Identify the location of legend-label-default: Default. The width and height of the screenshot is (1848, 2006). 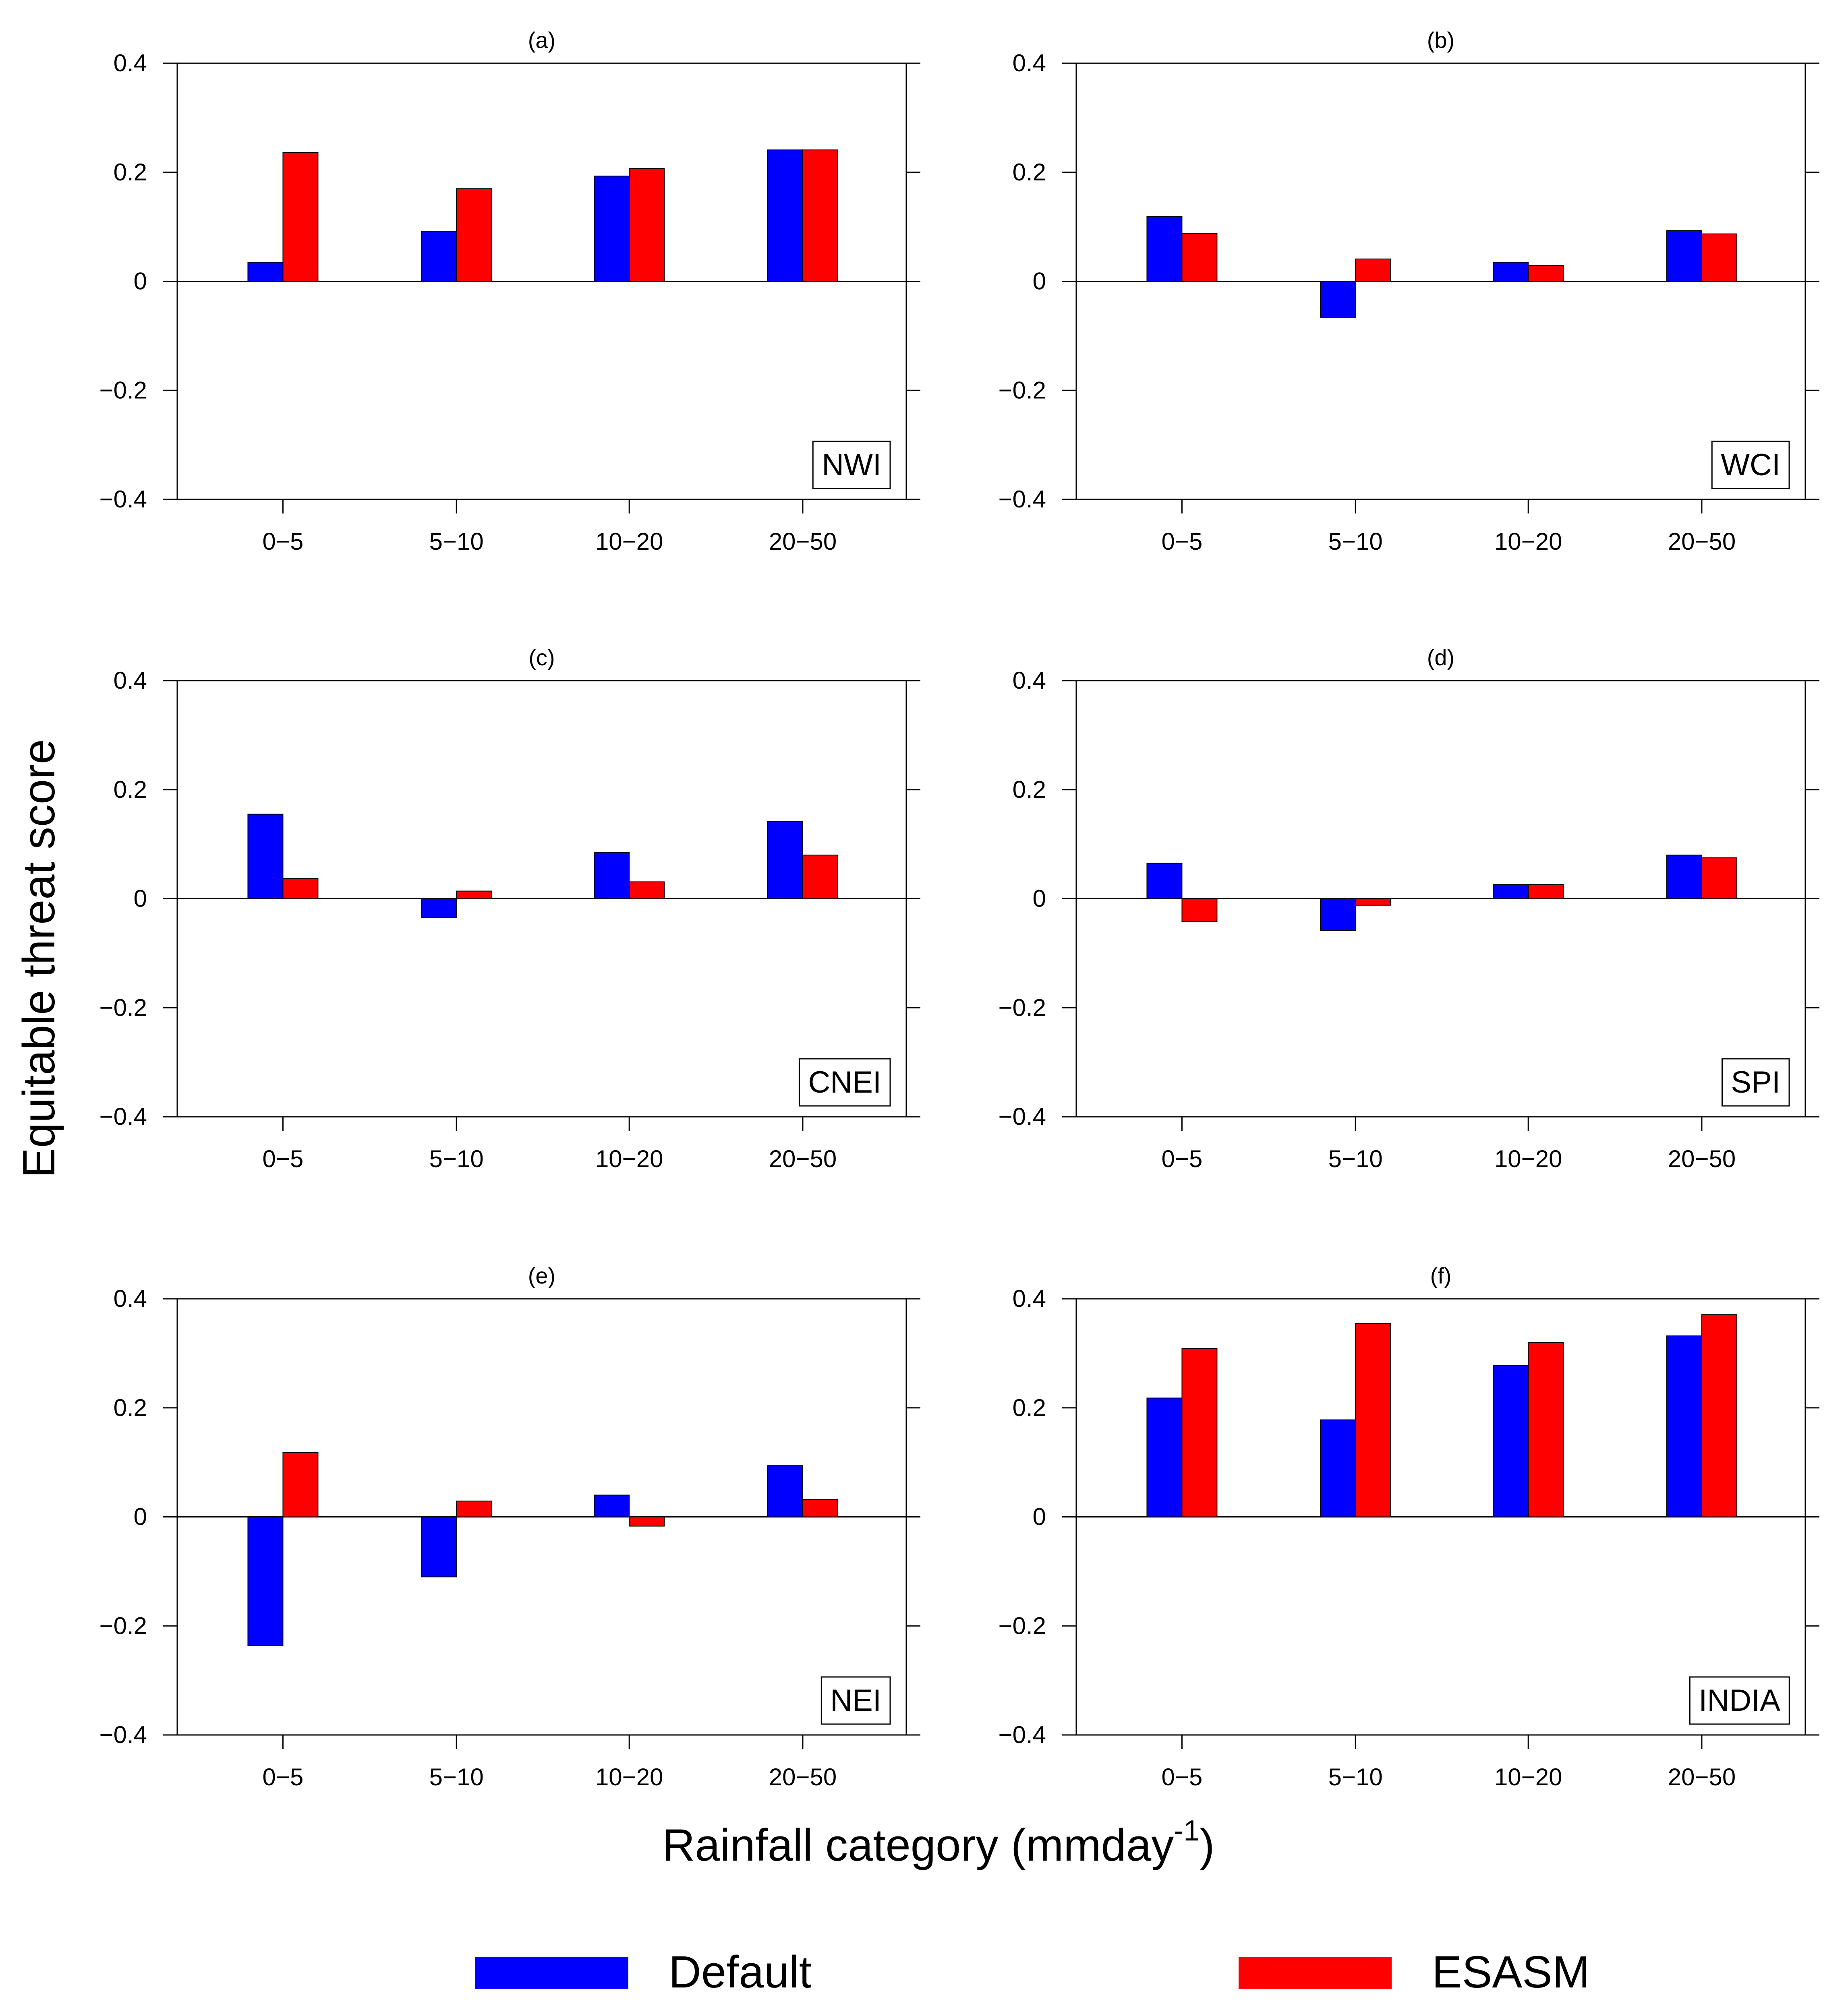
(740, 1972).